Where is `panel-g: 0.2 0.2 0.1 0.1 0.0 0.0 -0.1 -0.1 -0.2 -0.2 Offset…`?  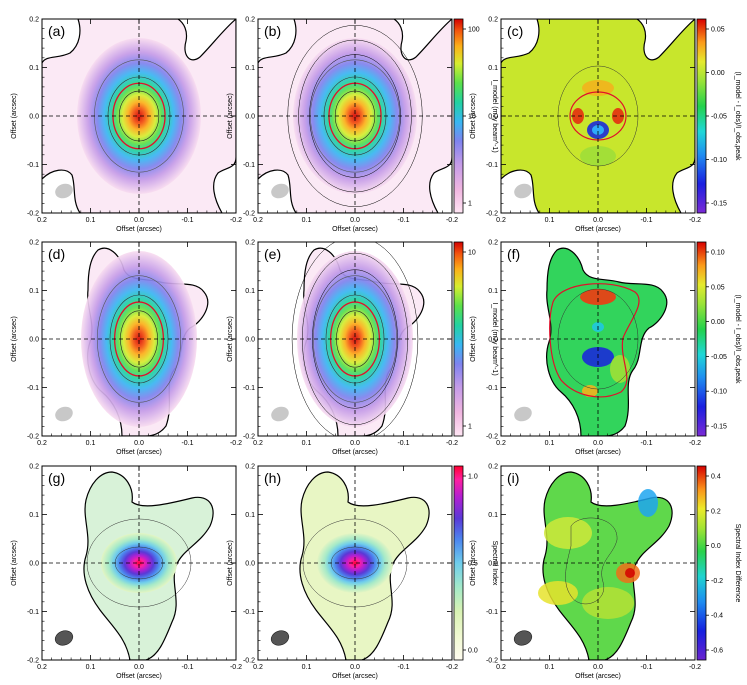 panel-g: 0.2 0.2 0.1 0.1 0.0 0.0 -0.1 -0.1 -0.2 -0.2 Offset… is located at coordinates (126, 572).